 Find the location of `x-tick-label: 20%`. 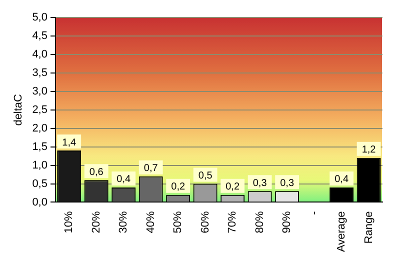

x-tick-label: 20% is located at coordinates (96, 222).